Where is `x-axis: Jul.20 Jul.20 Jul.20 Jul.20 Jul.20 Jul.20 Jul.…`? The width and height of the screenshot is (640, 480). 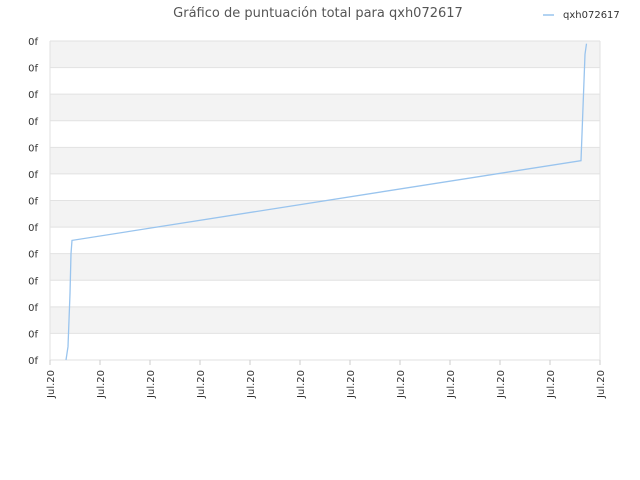 x-axis: Jul.20 Jul.20 Jul.20 Jul.20 Jul.20 Jul.20 Jul.… is located at coordinates (326, 379).